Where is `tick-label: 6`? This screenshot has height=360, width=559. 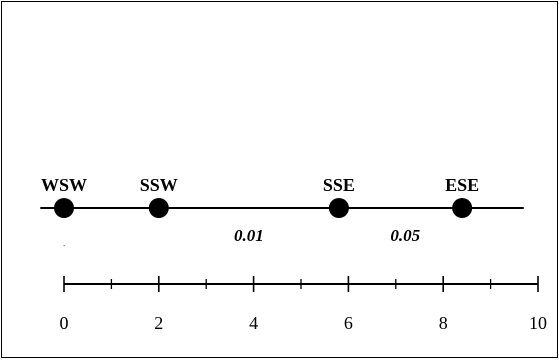
tick-label: 6 is located at coordinates (348, 323).